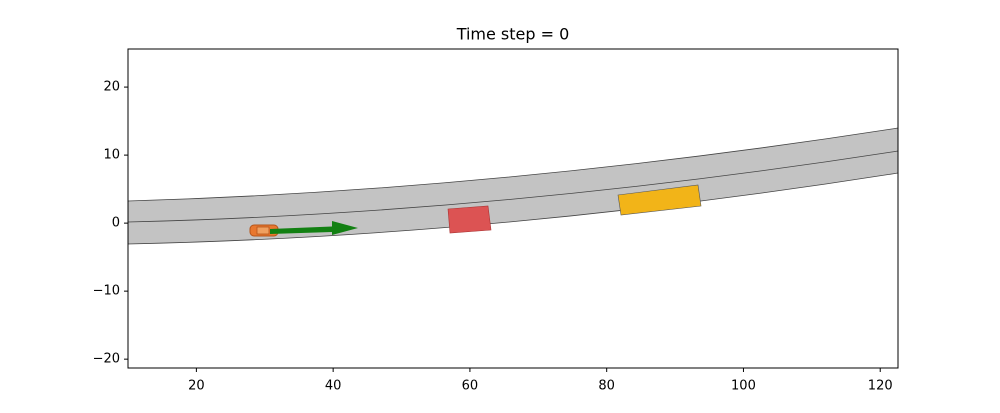  I want to click on x-tick-label: 100, so click(743, 386).